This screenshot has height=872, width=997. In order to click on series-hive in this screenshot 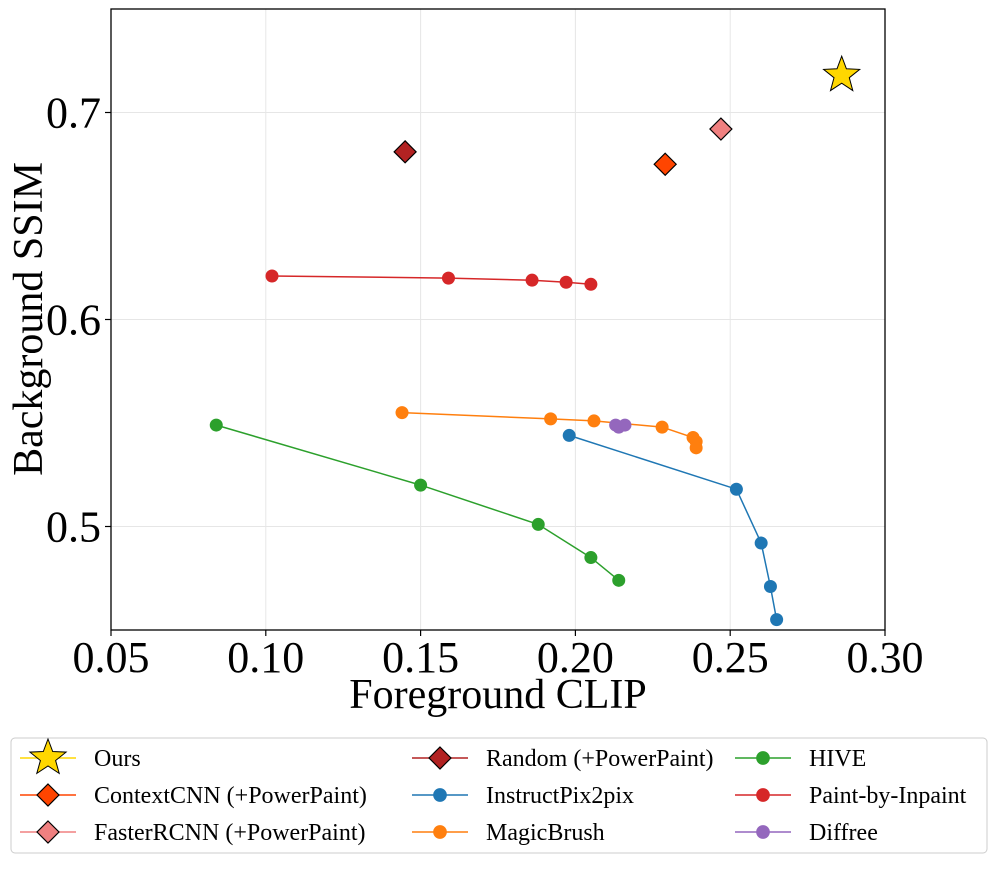, I will do `click(417, 502)`.